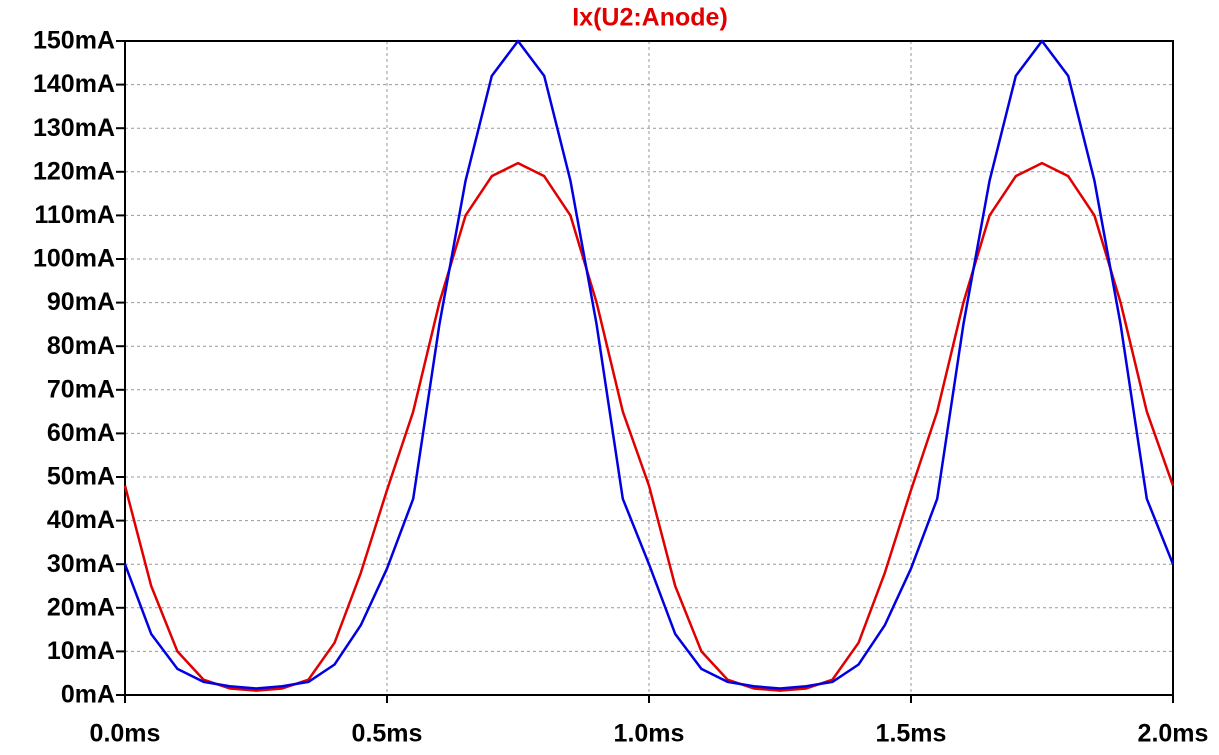 The image size is (1219, 755). I want to click on y-tick-label: 120mA, so click(74, 171).